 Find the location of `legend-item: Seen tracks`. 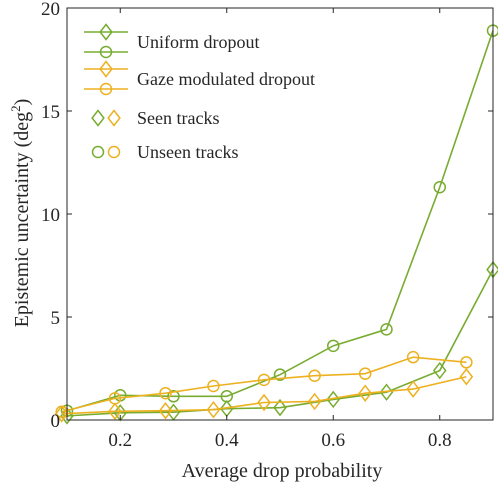

legend-item: Seen tracks is located at coordinates (155, 118).